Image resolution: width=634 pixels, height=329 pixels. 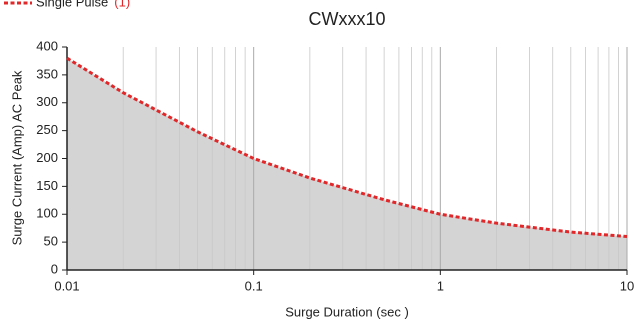 What do you see at coordinates (16, 157) in the screenshot?
I see `y-axis-label: Surge Current (Amp) AC Peak` at bounding box center [16, 157].